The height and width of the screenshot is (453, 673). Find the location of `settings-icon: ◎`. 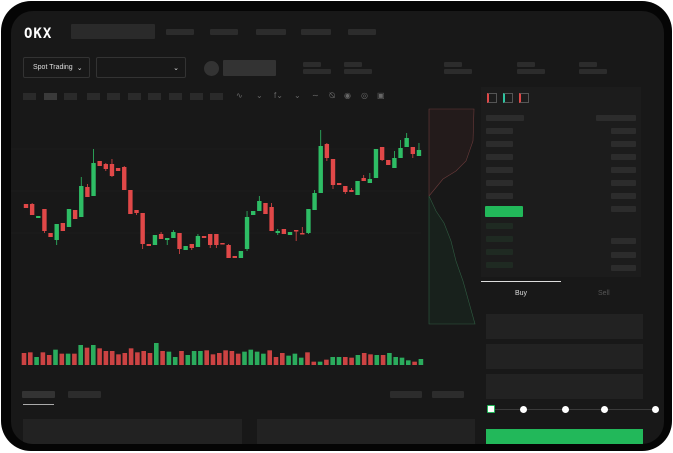

settings-icon: ◎ is located at coordinates (364, 95).